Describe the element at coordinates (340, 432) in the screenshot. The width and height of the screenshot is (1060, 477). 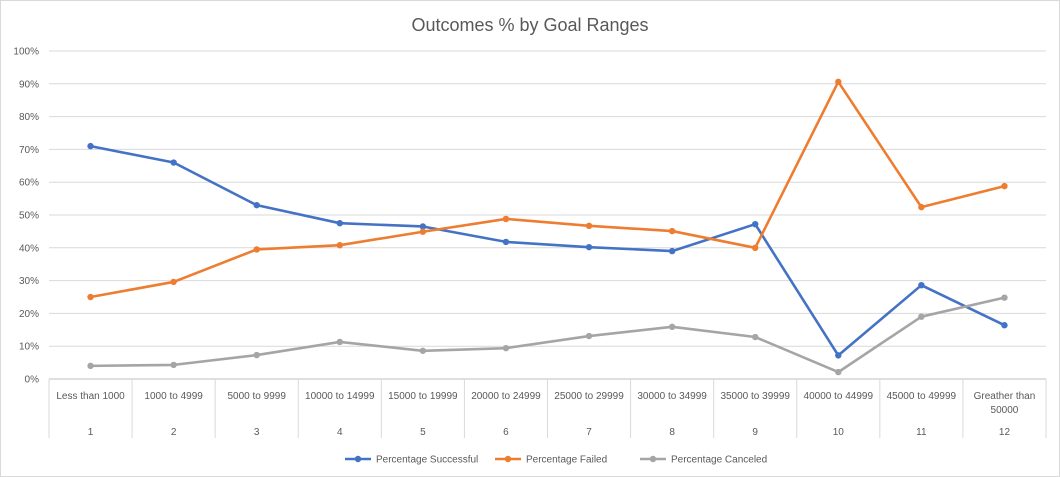
I see `x-category-number: 4` at that location.